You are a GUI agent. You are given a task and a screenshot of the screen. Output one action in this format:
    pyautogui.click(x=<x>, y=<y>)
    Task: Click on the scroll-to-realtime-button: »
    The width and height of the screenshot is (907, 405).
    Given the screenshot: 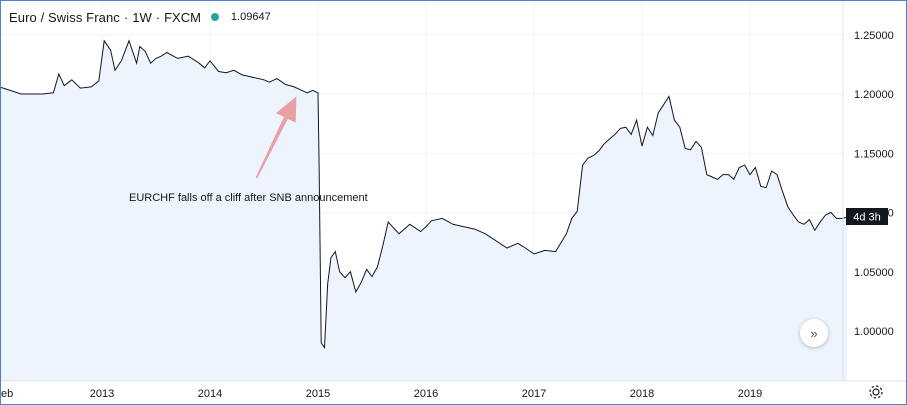 What is the action you would take?
    pyautogui.click(x=814, y=333)
    